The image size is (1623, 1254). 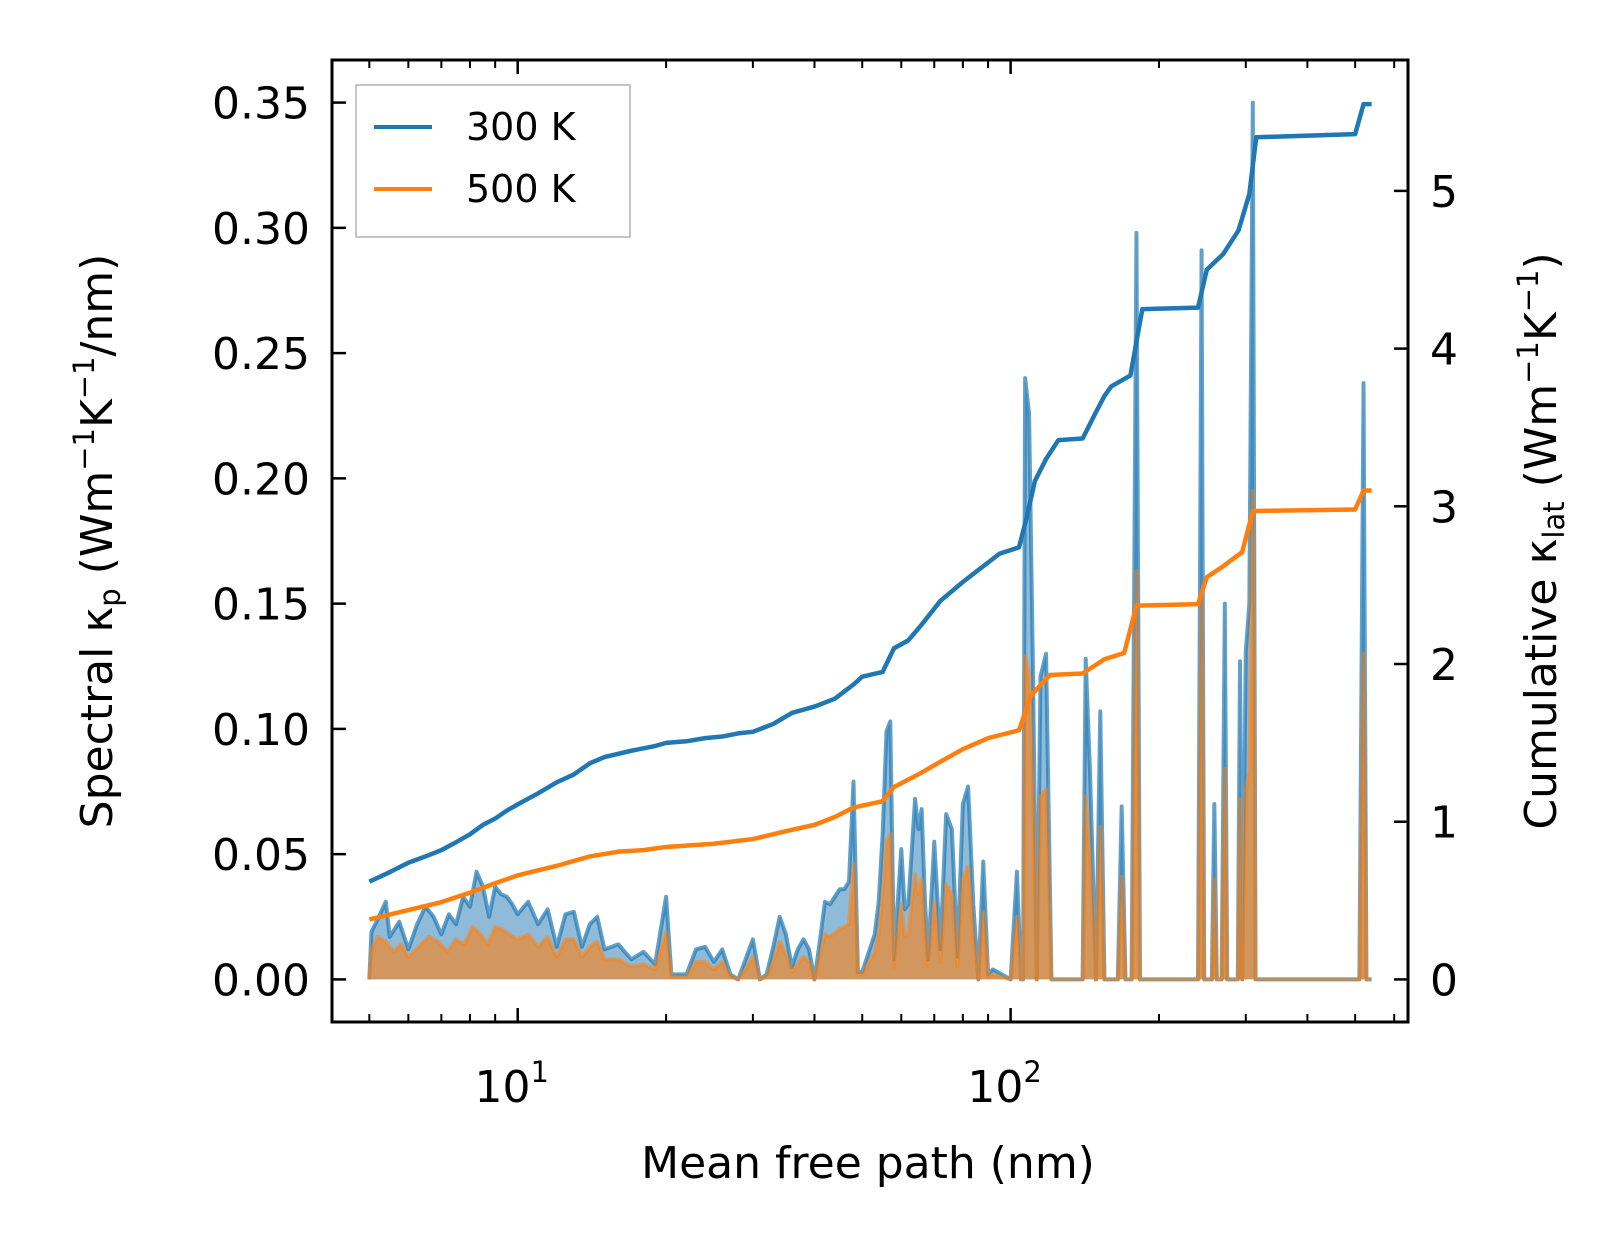 What do you see at coordinates (261, 479) in the screenshot?
I see `y-left-tick-label: 0.20` at bounding box center [261, 479].